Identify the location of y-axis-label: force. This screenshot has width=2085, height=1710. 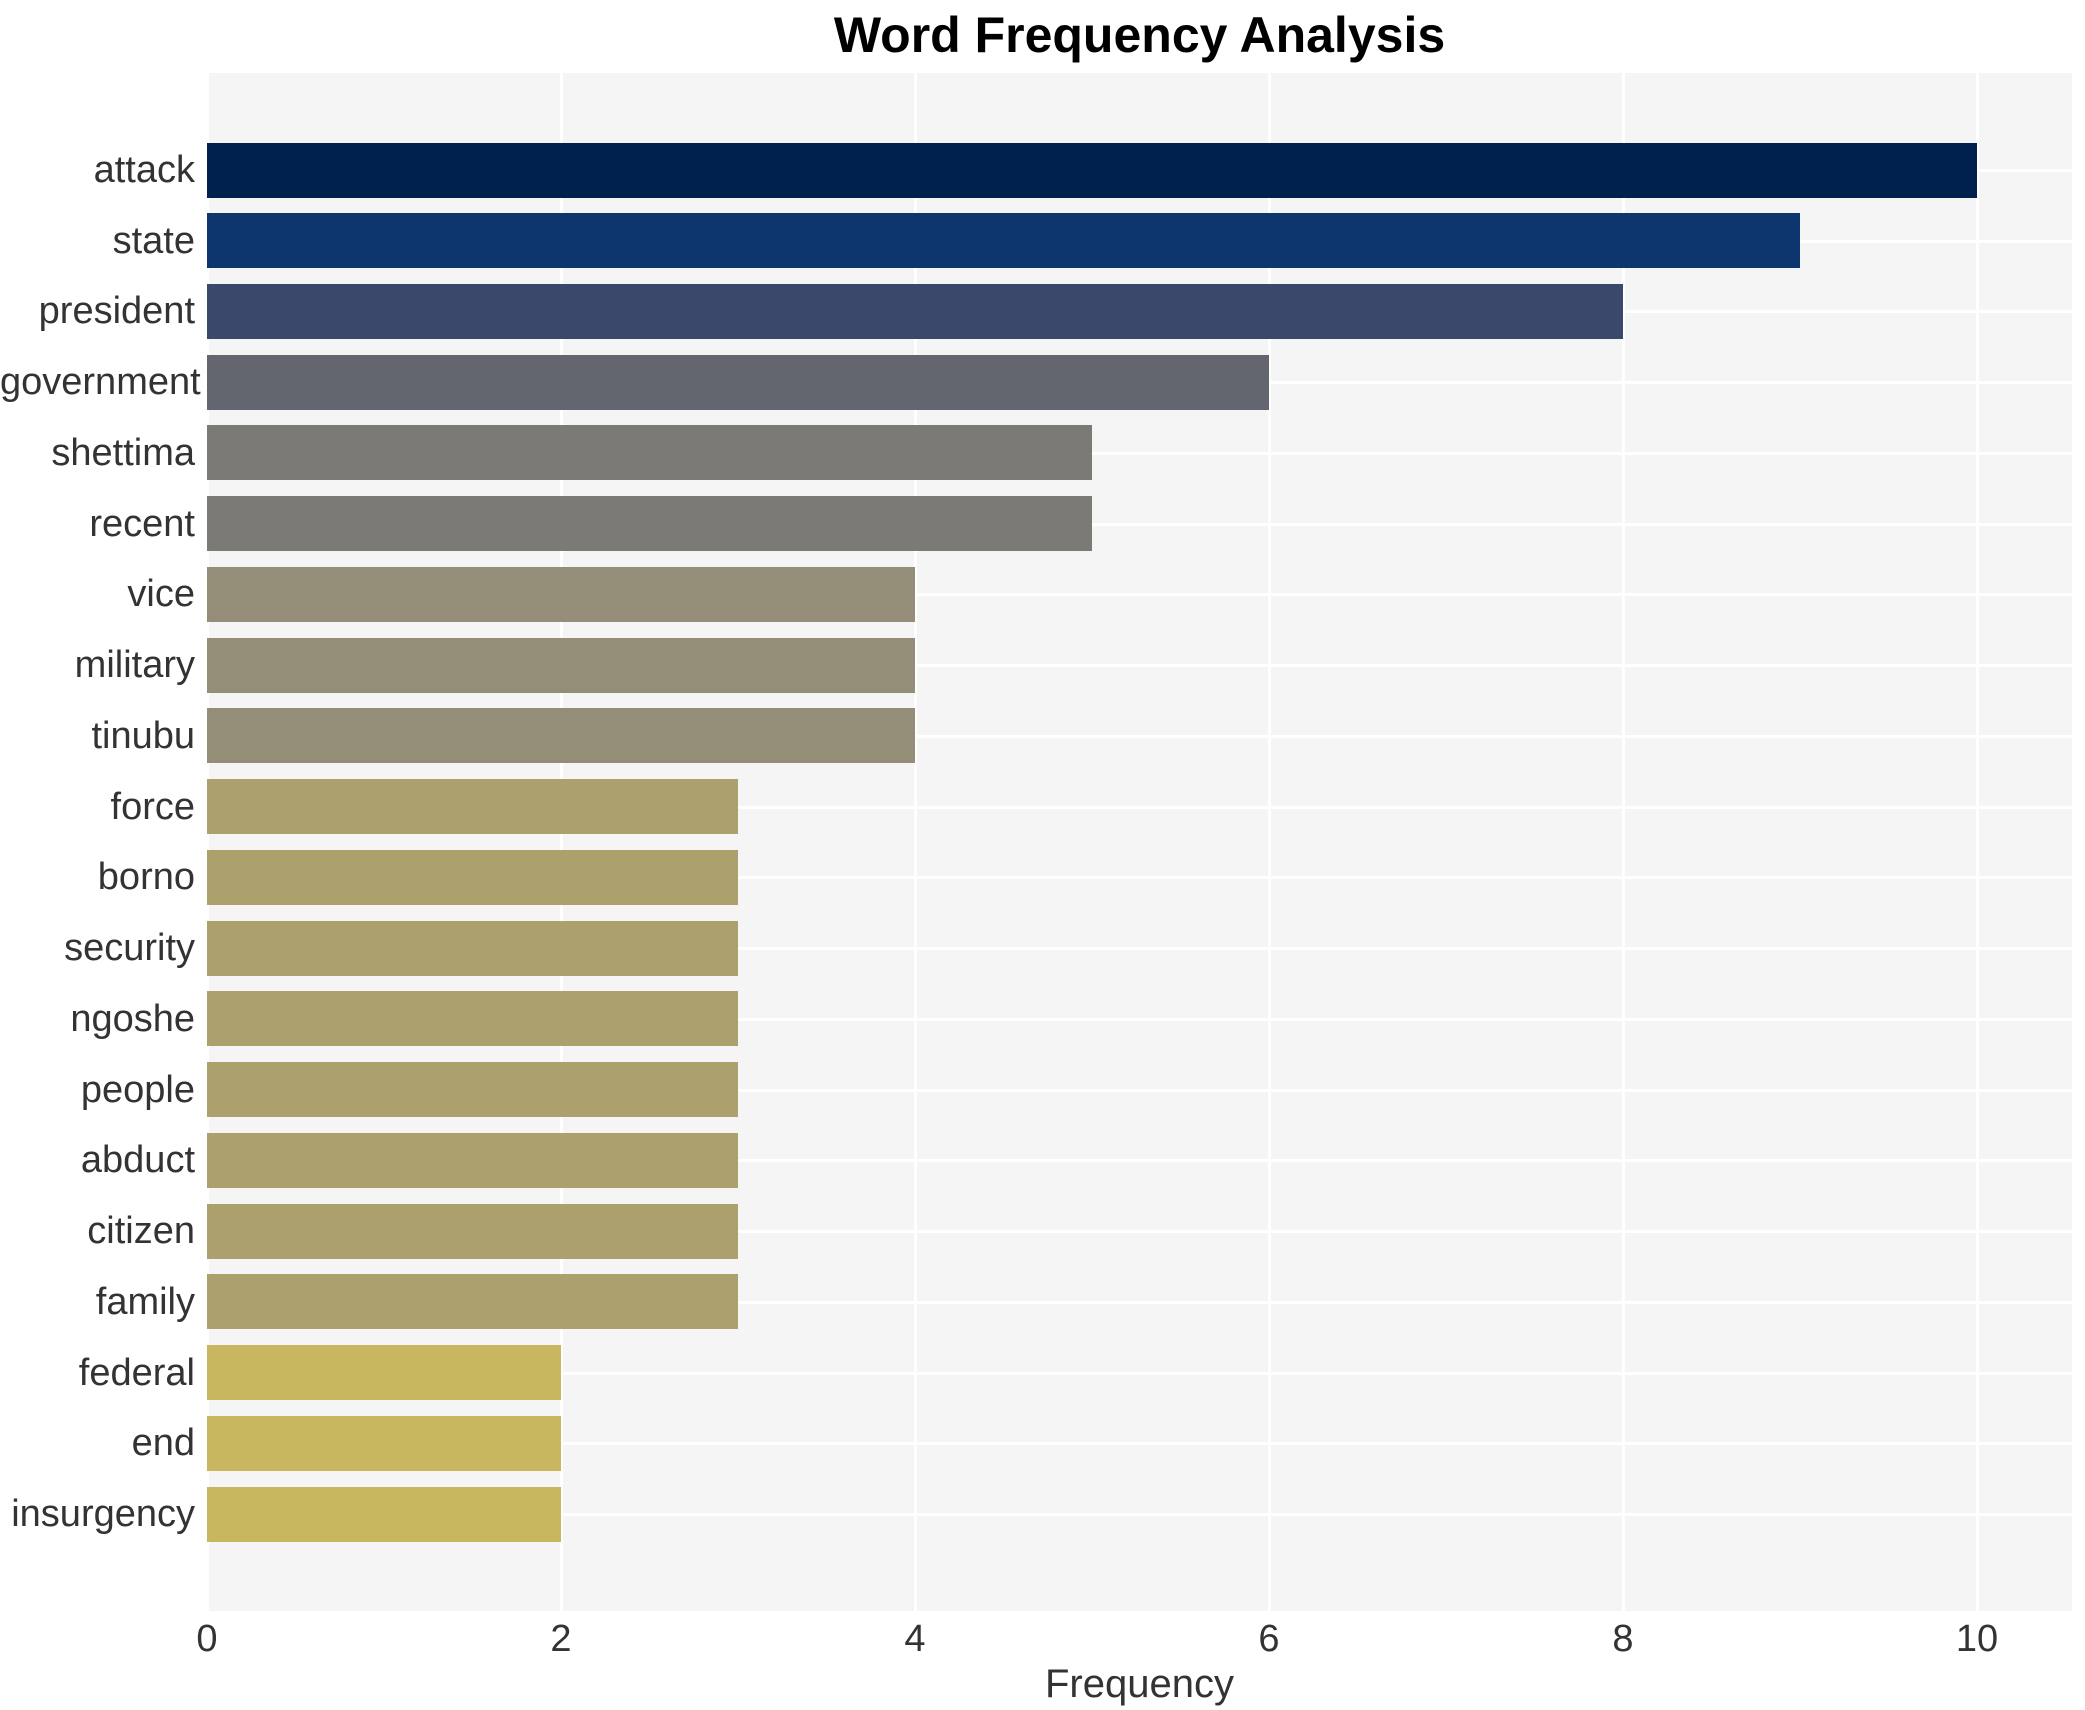
(152, 806).